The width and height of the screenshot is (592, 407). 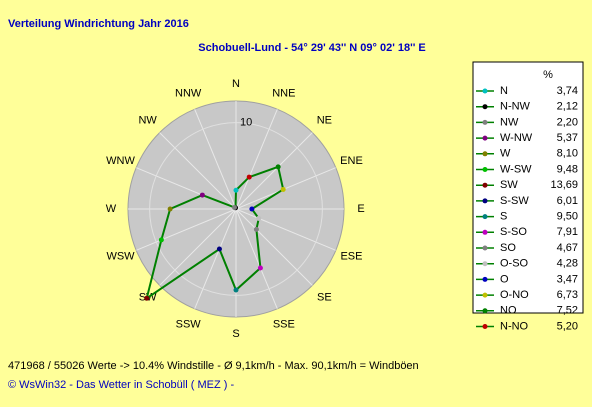 What do you see at coordinates (235, 334) in the screenshot?
I see `direction-label: S` at bounding box center [235, 334].